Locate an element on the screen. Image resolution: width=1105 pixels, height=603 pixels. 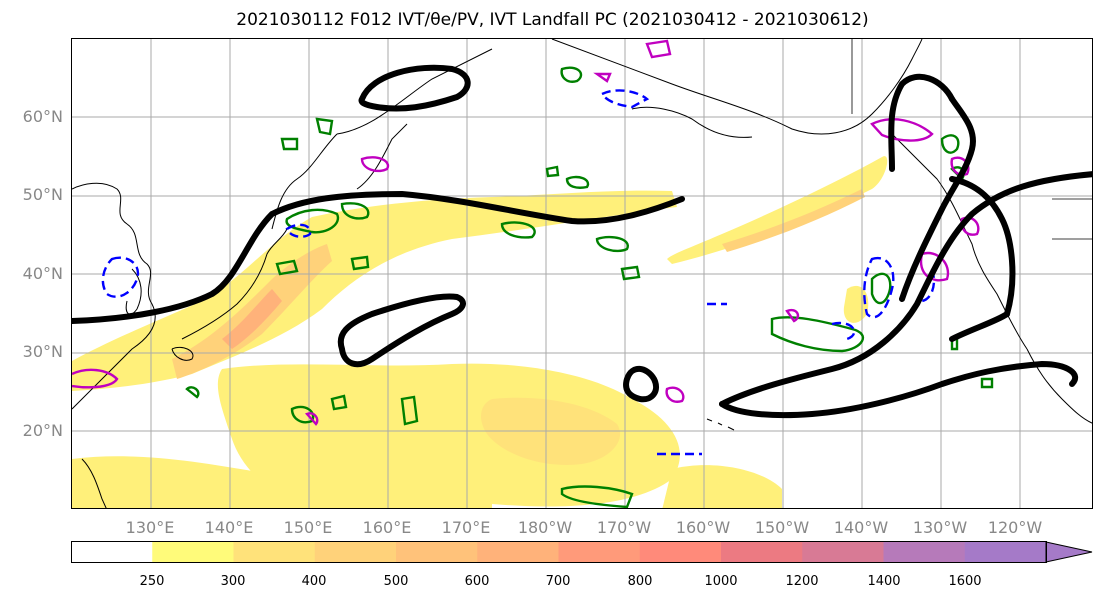
lat-label-30: 30°N is located at coordinates (42, 351).